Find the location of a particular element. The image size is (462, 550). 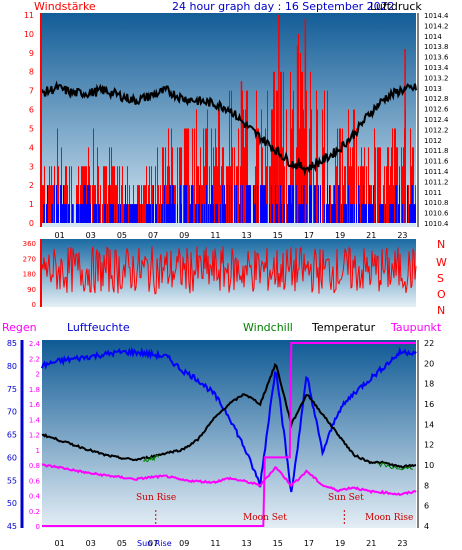

temp-tick-label: 8 is located at coordinates (426, 485).